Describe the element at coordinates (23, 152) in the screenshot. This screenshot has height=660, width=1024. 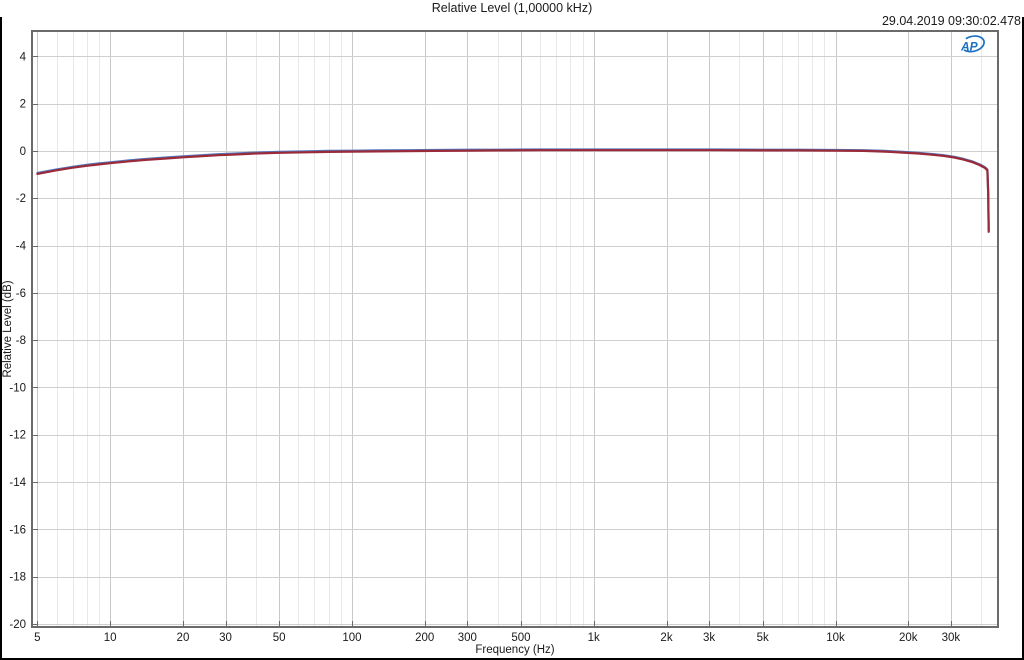
I see `y-tick-label: 0` at that location.